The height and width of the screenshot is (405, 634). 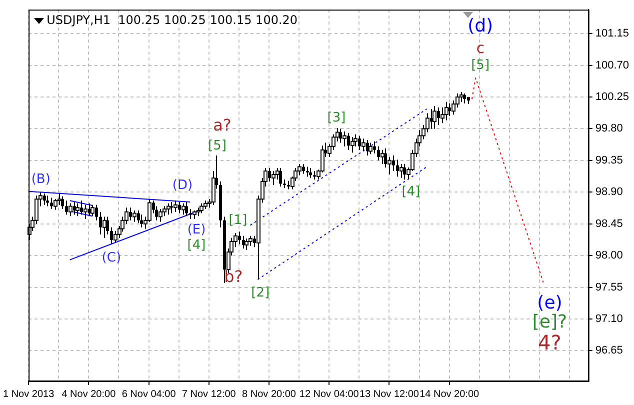 What do you see at coordinates (609, 128) in the screenshot?
I see `y-tick-label: 99.80` at bounding box center [609, 128].